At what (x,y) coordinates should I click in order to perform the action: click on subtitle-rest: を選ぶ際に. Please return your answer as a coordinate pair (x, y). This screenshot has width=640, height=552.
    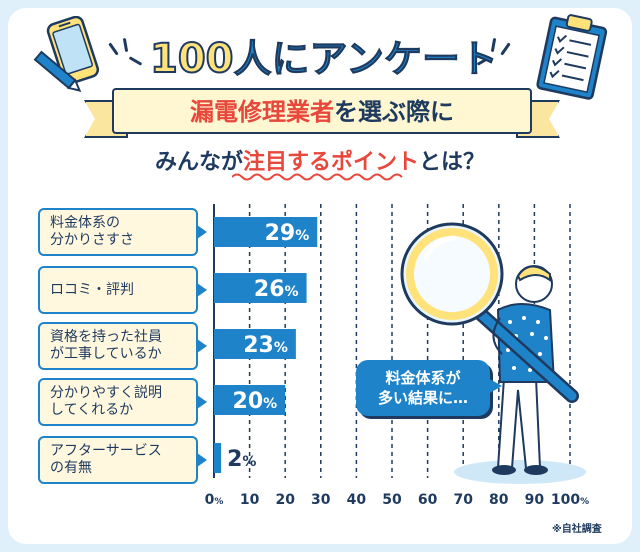
    Looking at the image, I should click on (394, 112).